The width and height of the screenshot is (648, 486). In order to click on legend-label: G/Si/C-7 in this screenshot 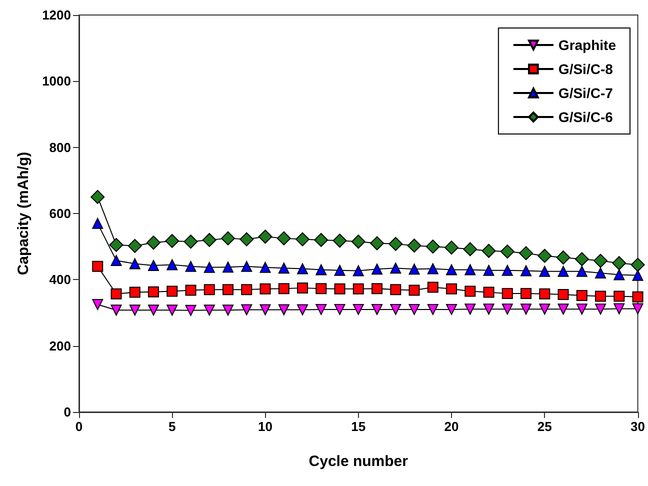, I will do `click(586, 93)`.